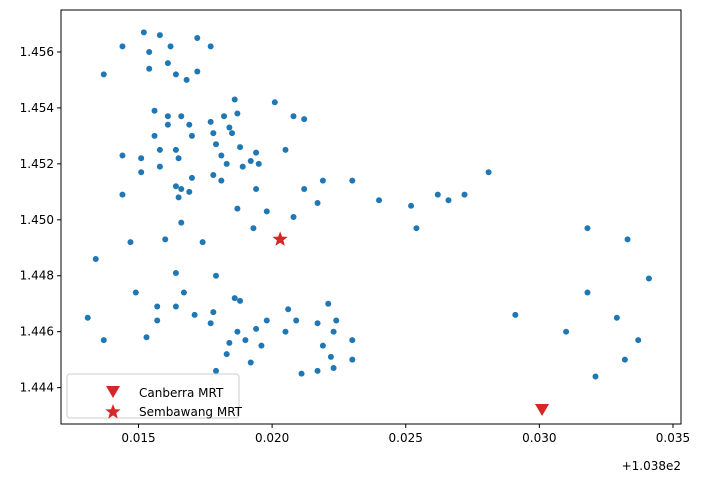 This screenshot has height=485, width=707. I want to click on legend-marker-star-icon, so click(113, 411).